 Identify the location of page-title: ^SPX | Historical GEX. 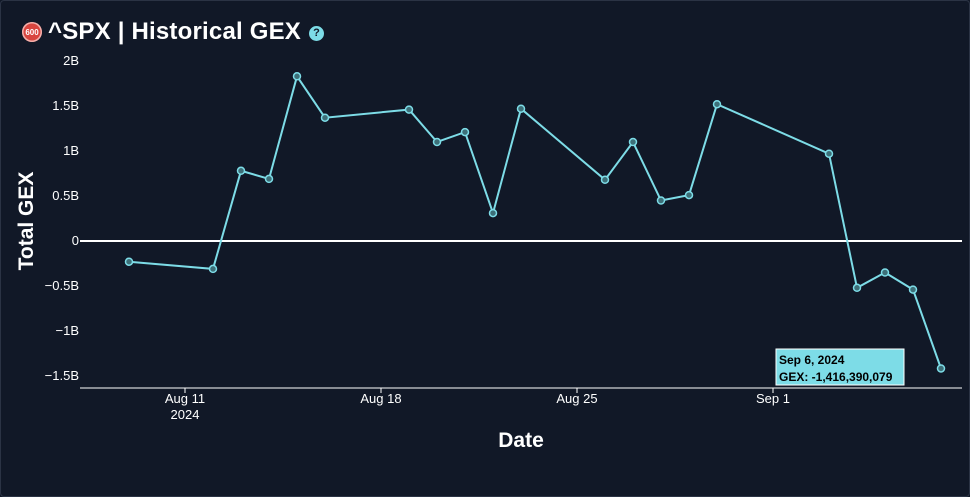
(175, 31).